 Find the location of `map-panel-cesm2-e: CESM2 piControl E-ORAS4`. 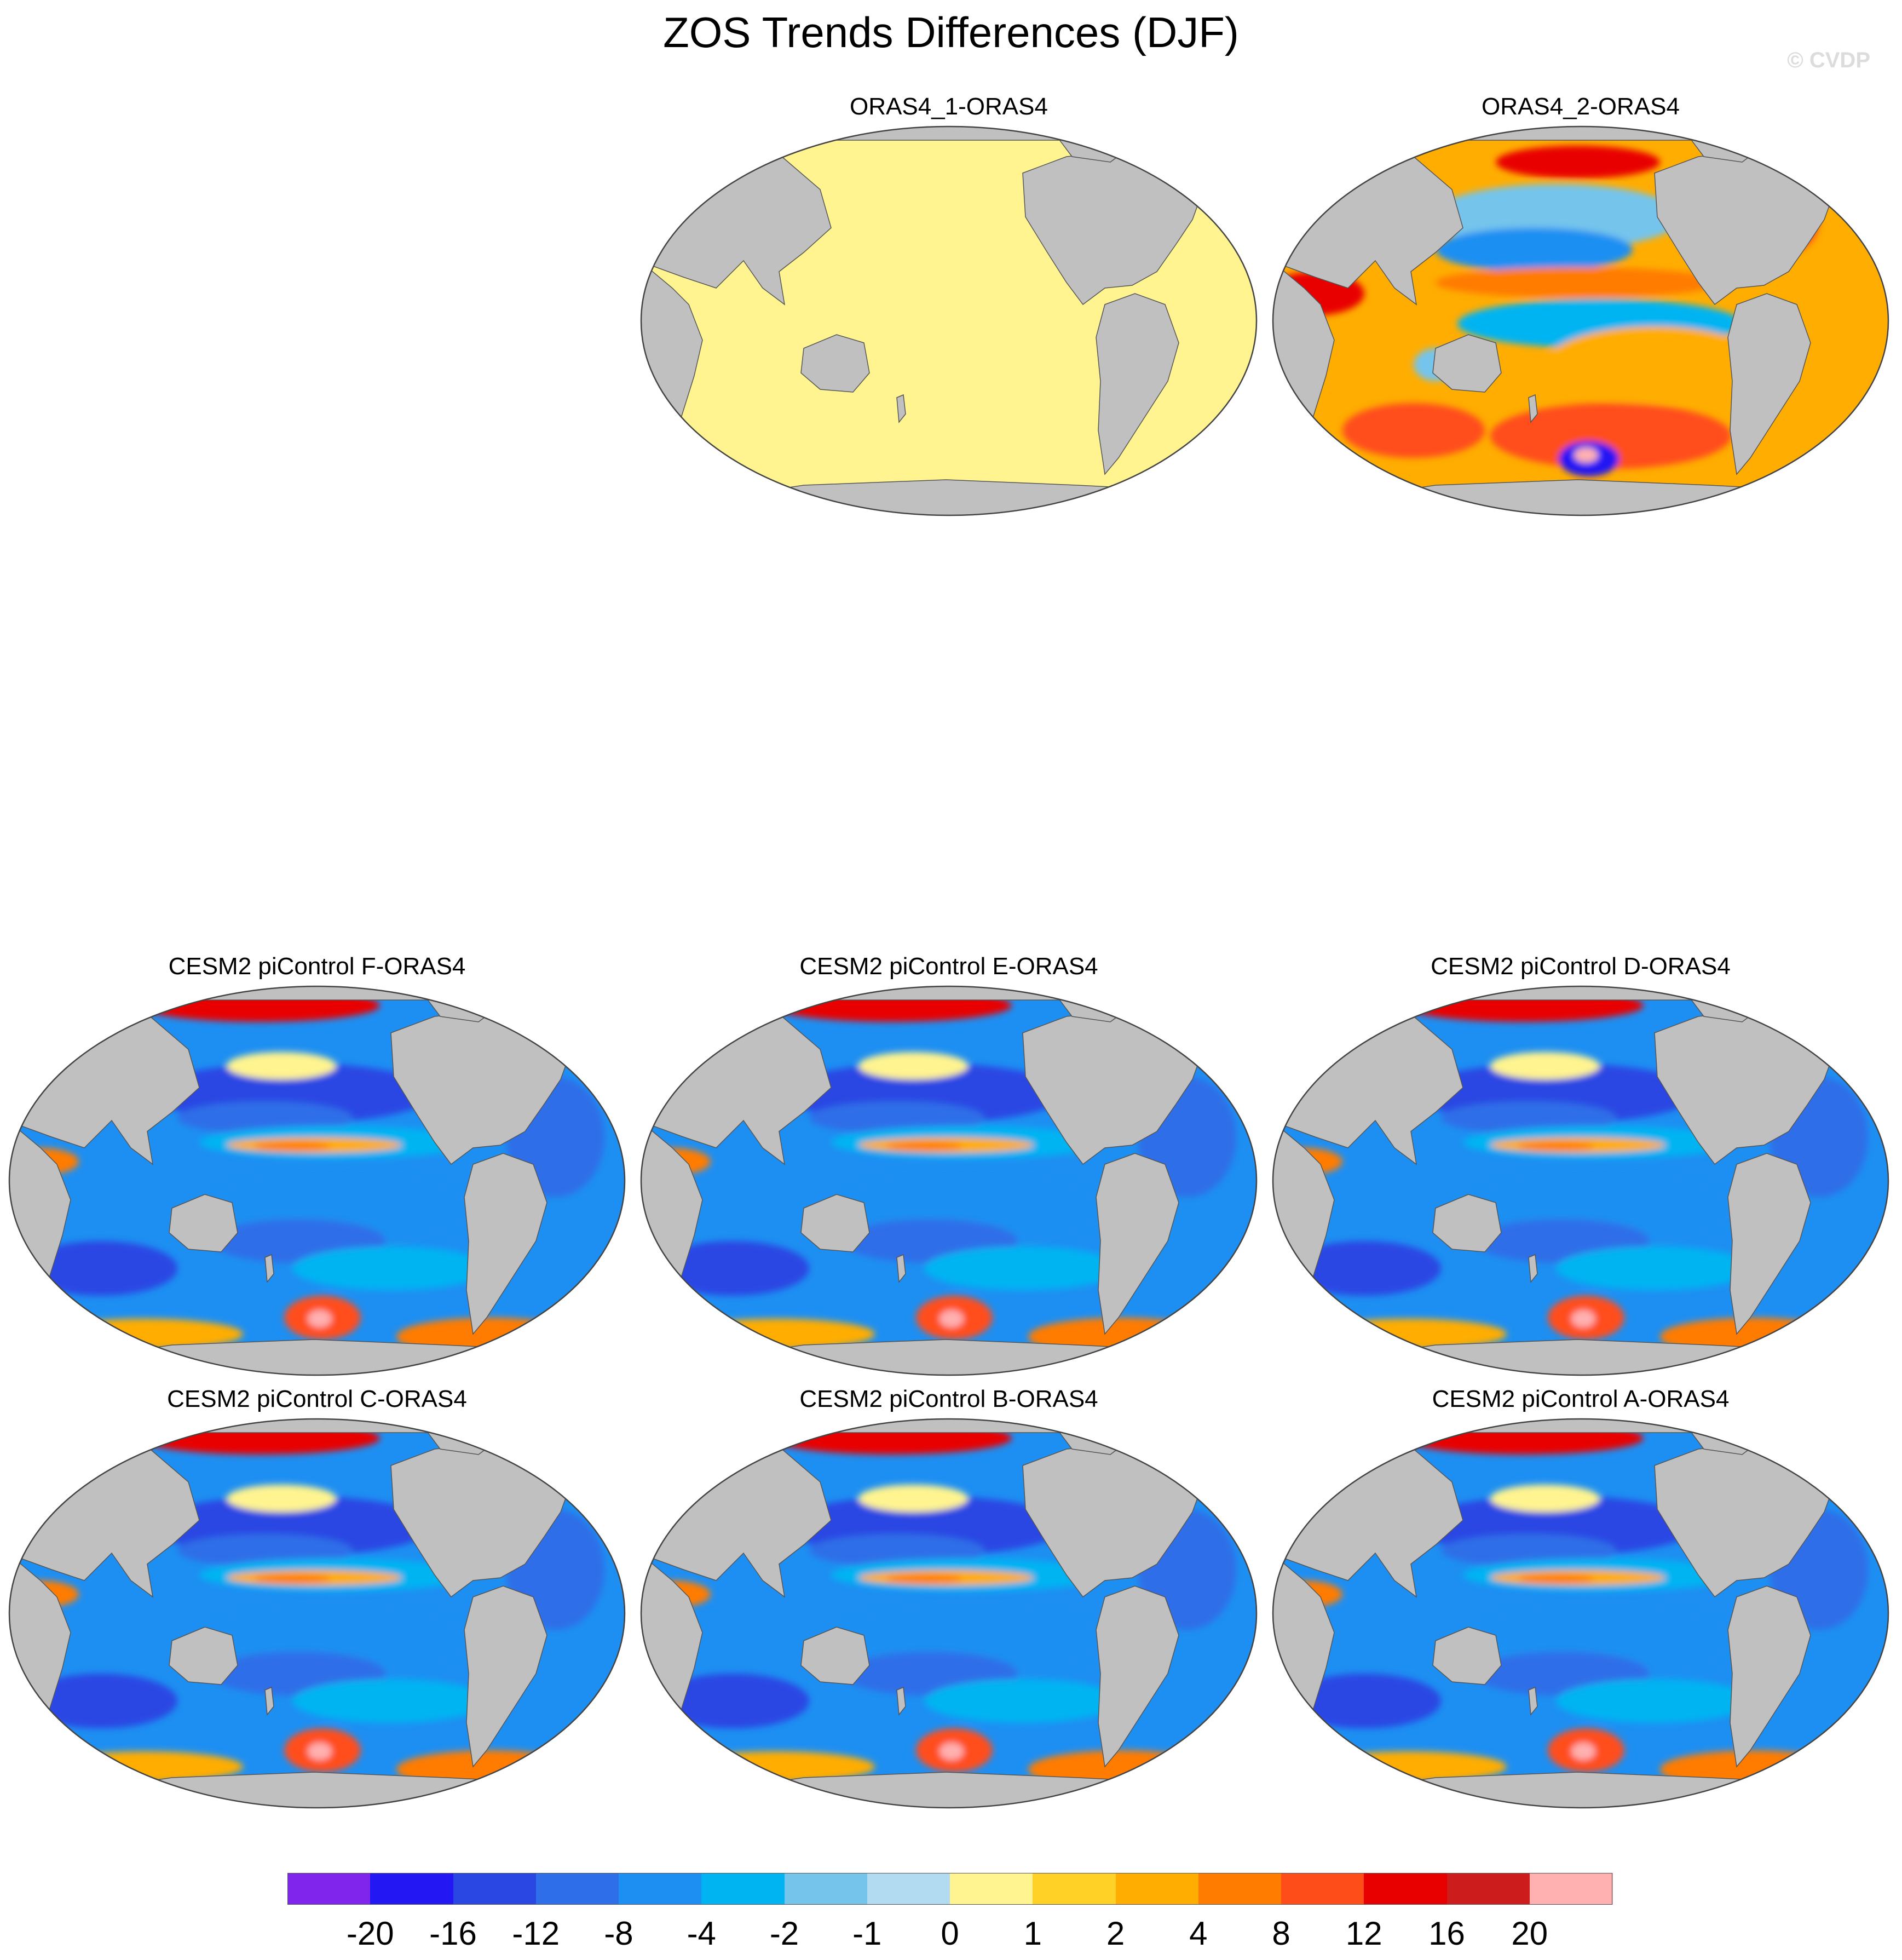

map-panel-cesm2-e: CESM2 piControl E-ORAS4 is located at coordinates (948, 1166).